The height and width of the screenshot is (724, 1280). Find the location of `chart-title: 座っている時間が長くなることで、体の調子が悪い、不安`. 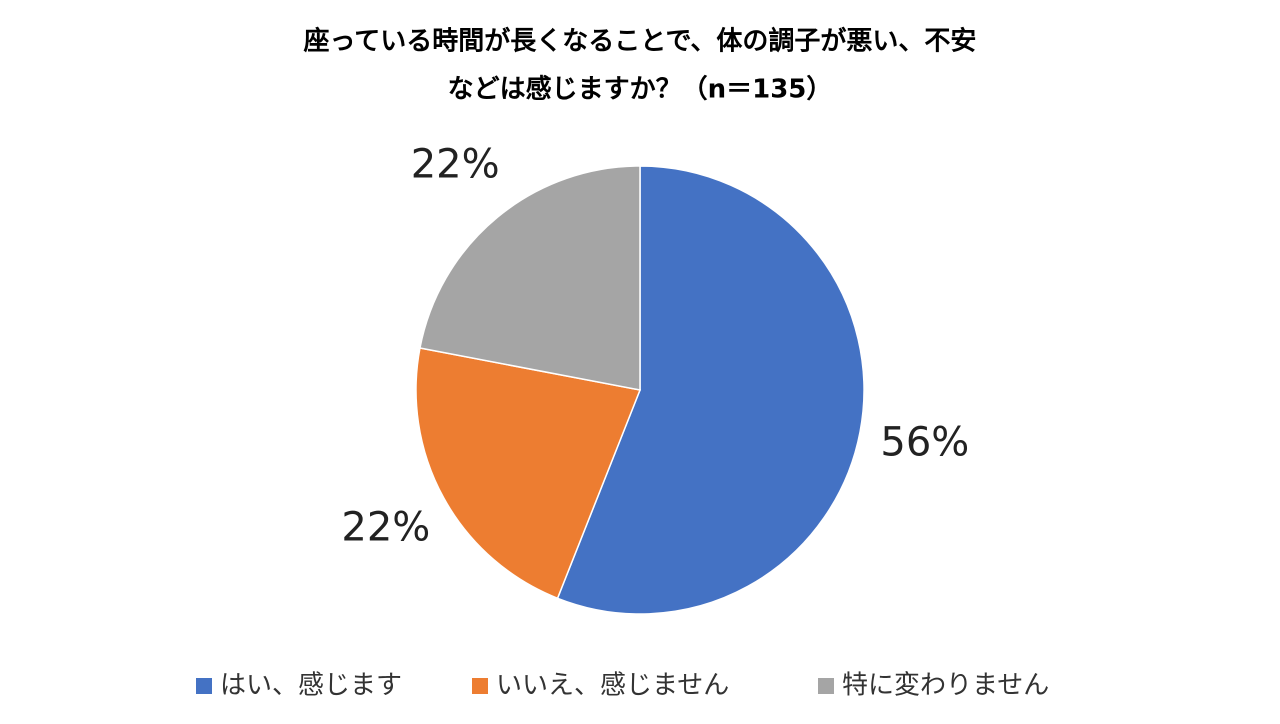

chart-title: 座っている時間が長くなることで、体の調子が悪い、不安 is located at coordinates (640, 41).